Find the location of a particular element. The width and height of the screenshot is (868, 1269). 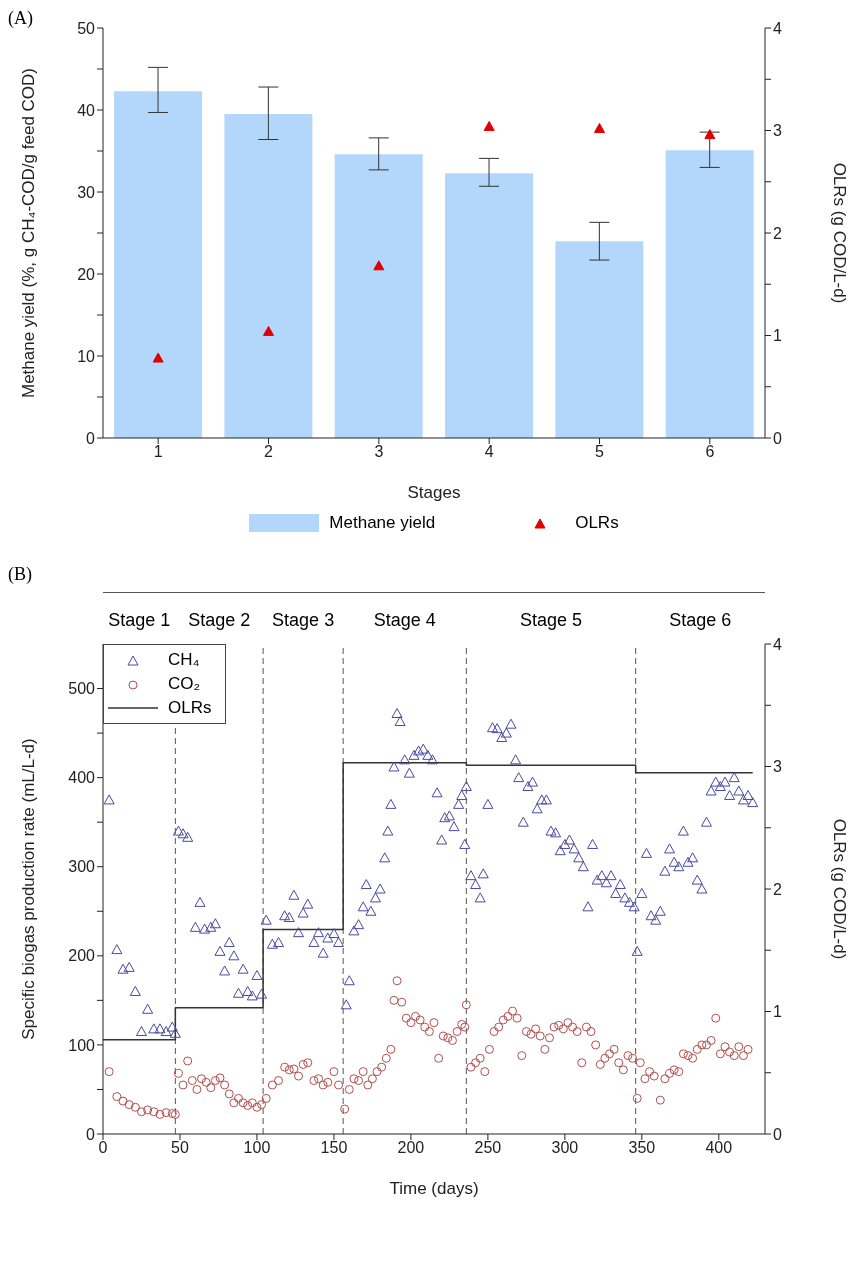

legend-label: Methane yield is located at coordinates (382, 523).